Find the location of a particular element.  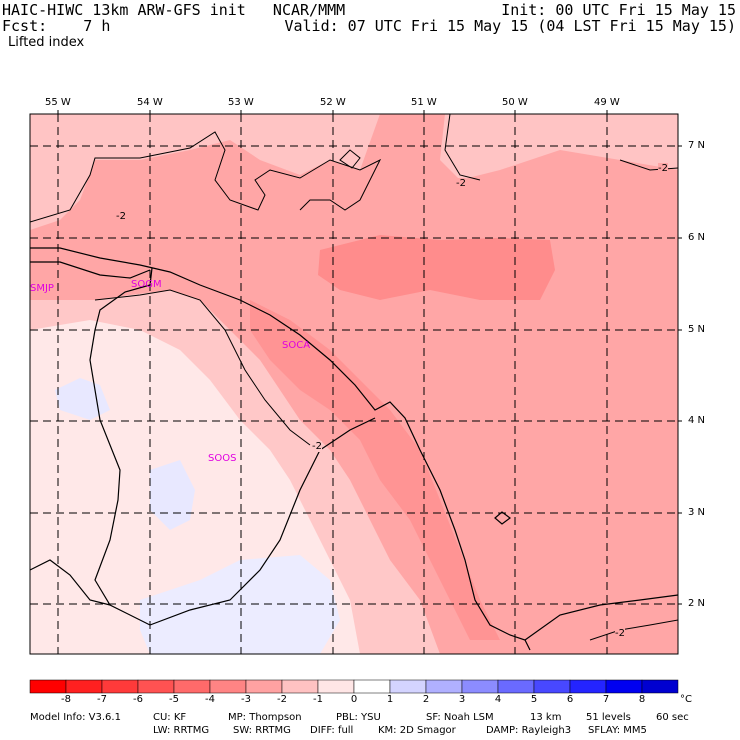

station-label: SOGM is located at coordinates (146, 284).